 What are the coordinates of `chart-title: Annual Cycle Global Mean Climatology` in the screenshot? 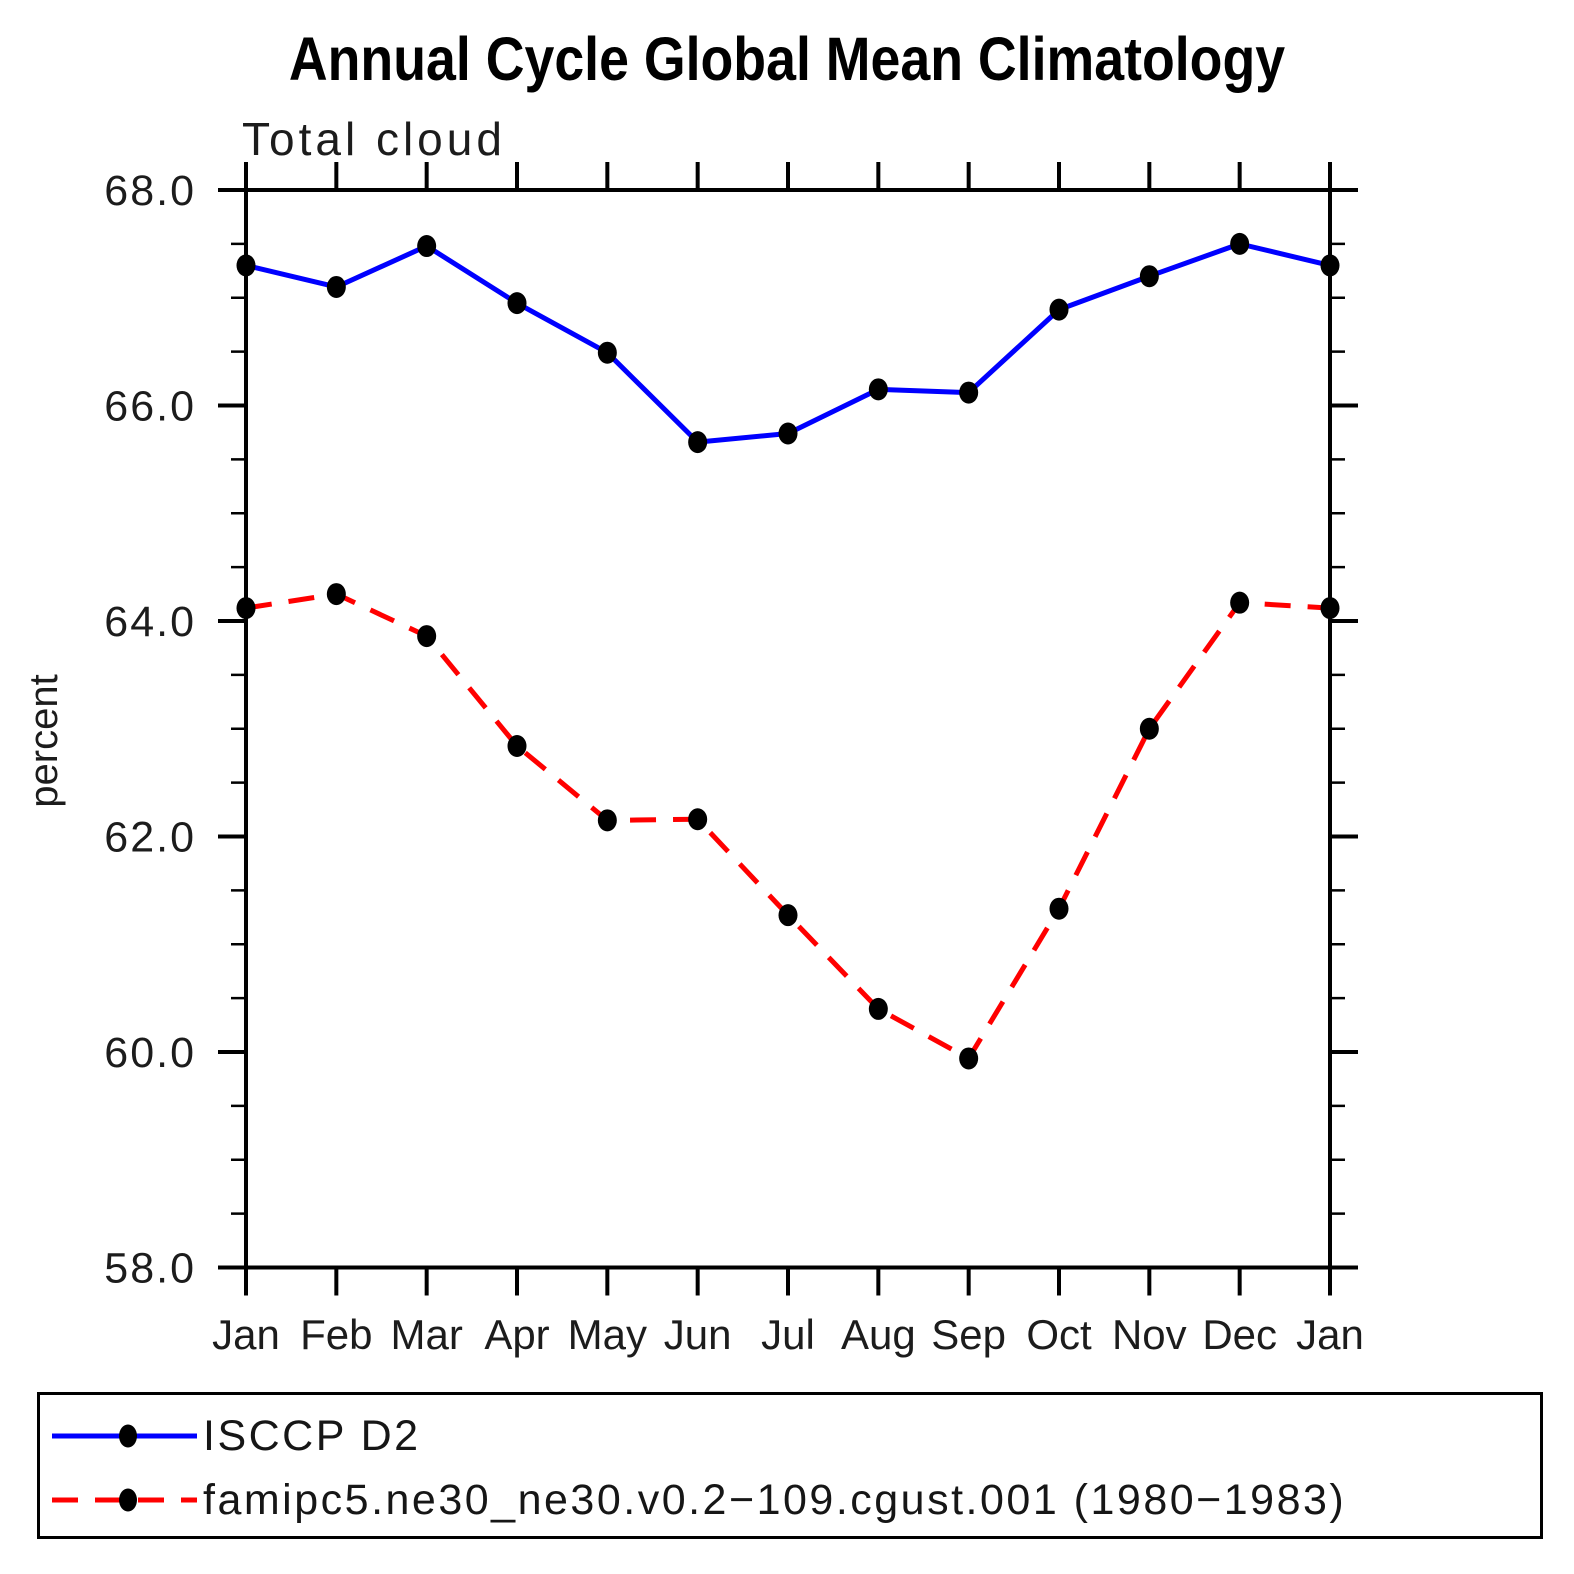 It's located at (787, 59).